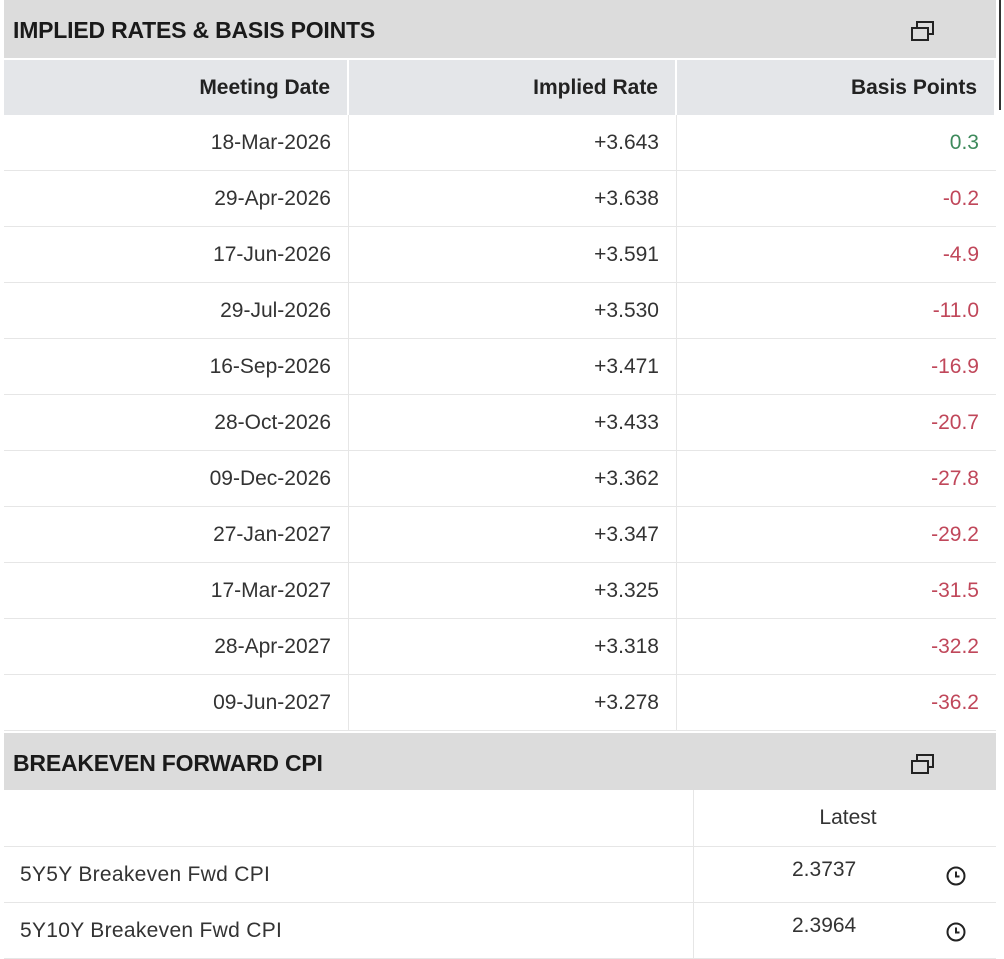 This screenshot has width=1004, height=959. What do you see at coordinates (513, 479) in the screenshot?
I see `implied-rate: +3.362` at bounding box center [513, 479].